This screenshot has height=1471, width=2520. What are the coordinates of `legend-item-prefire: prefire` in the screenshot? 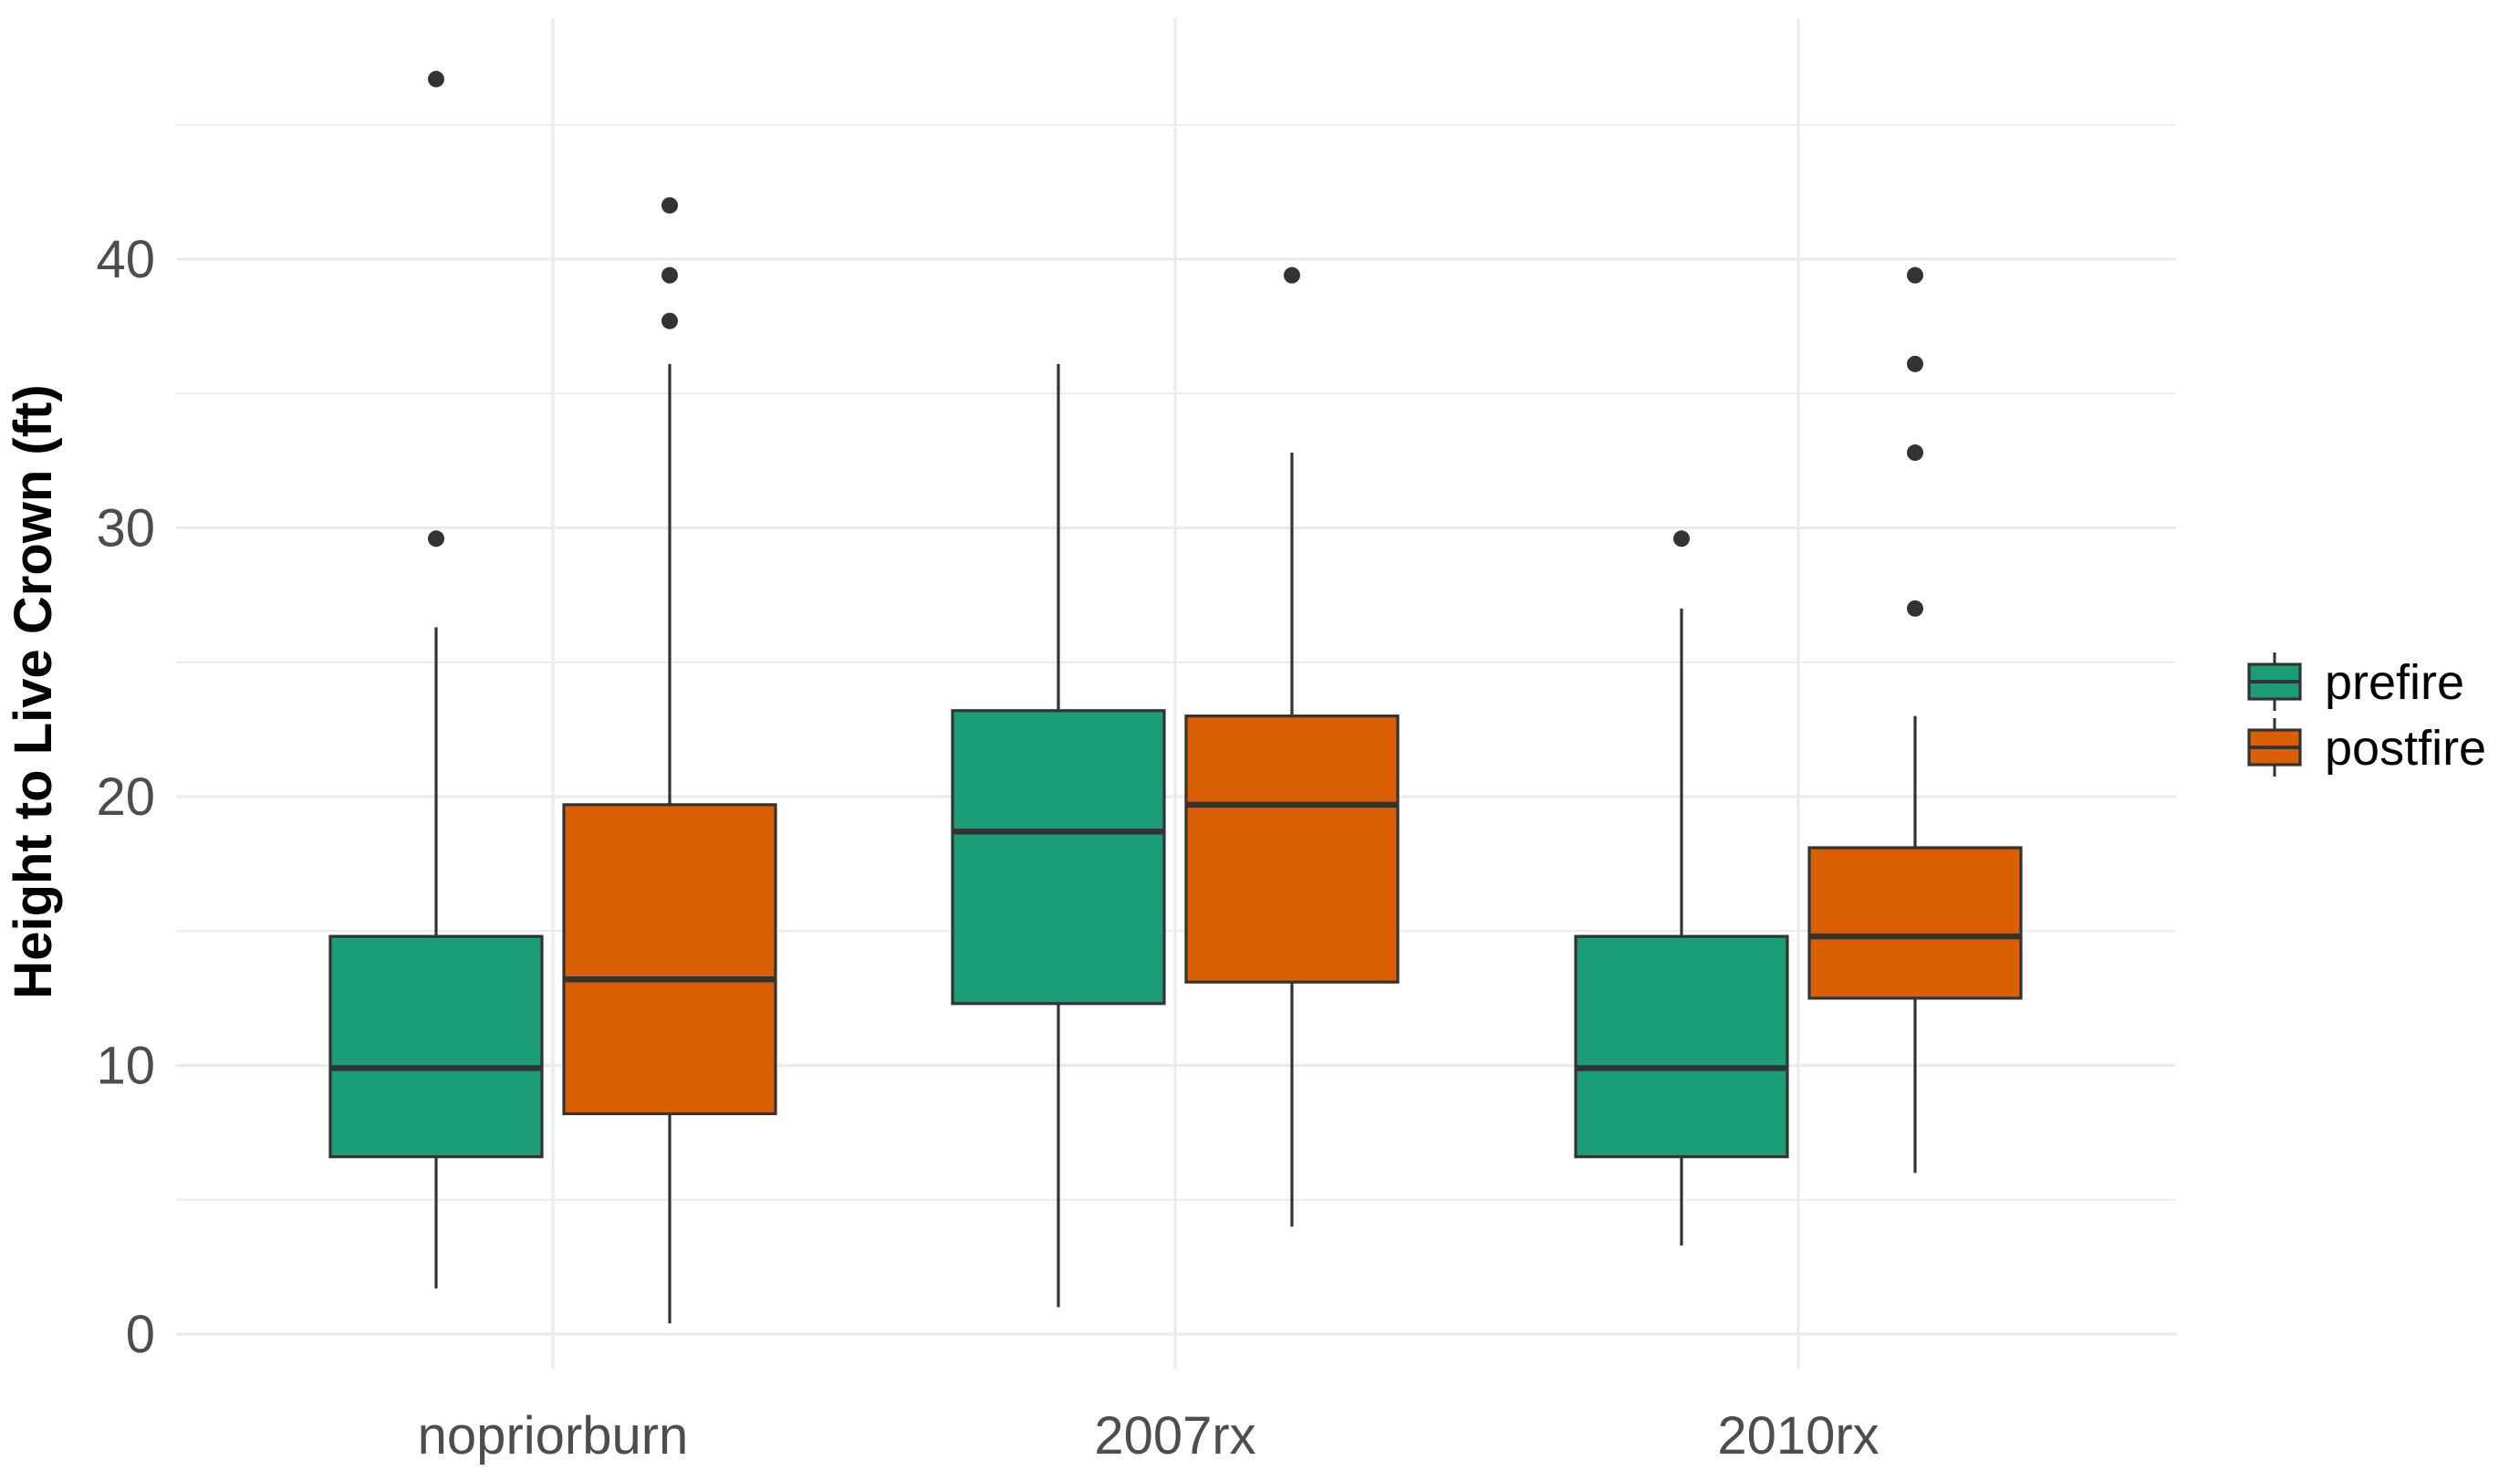 It's located at (2355, 681).